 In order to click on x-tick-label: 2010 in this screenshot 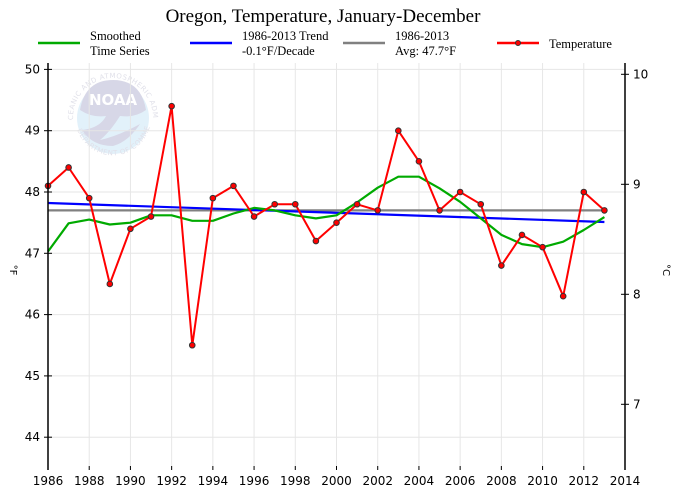, I will do `click(542, 481)`.